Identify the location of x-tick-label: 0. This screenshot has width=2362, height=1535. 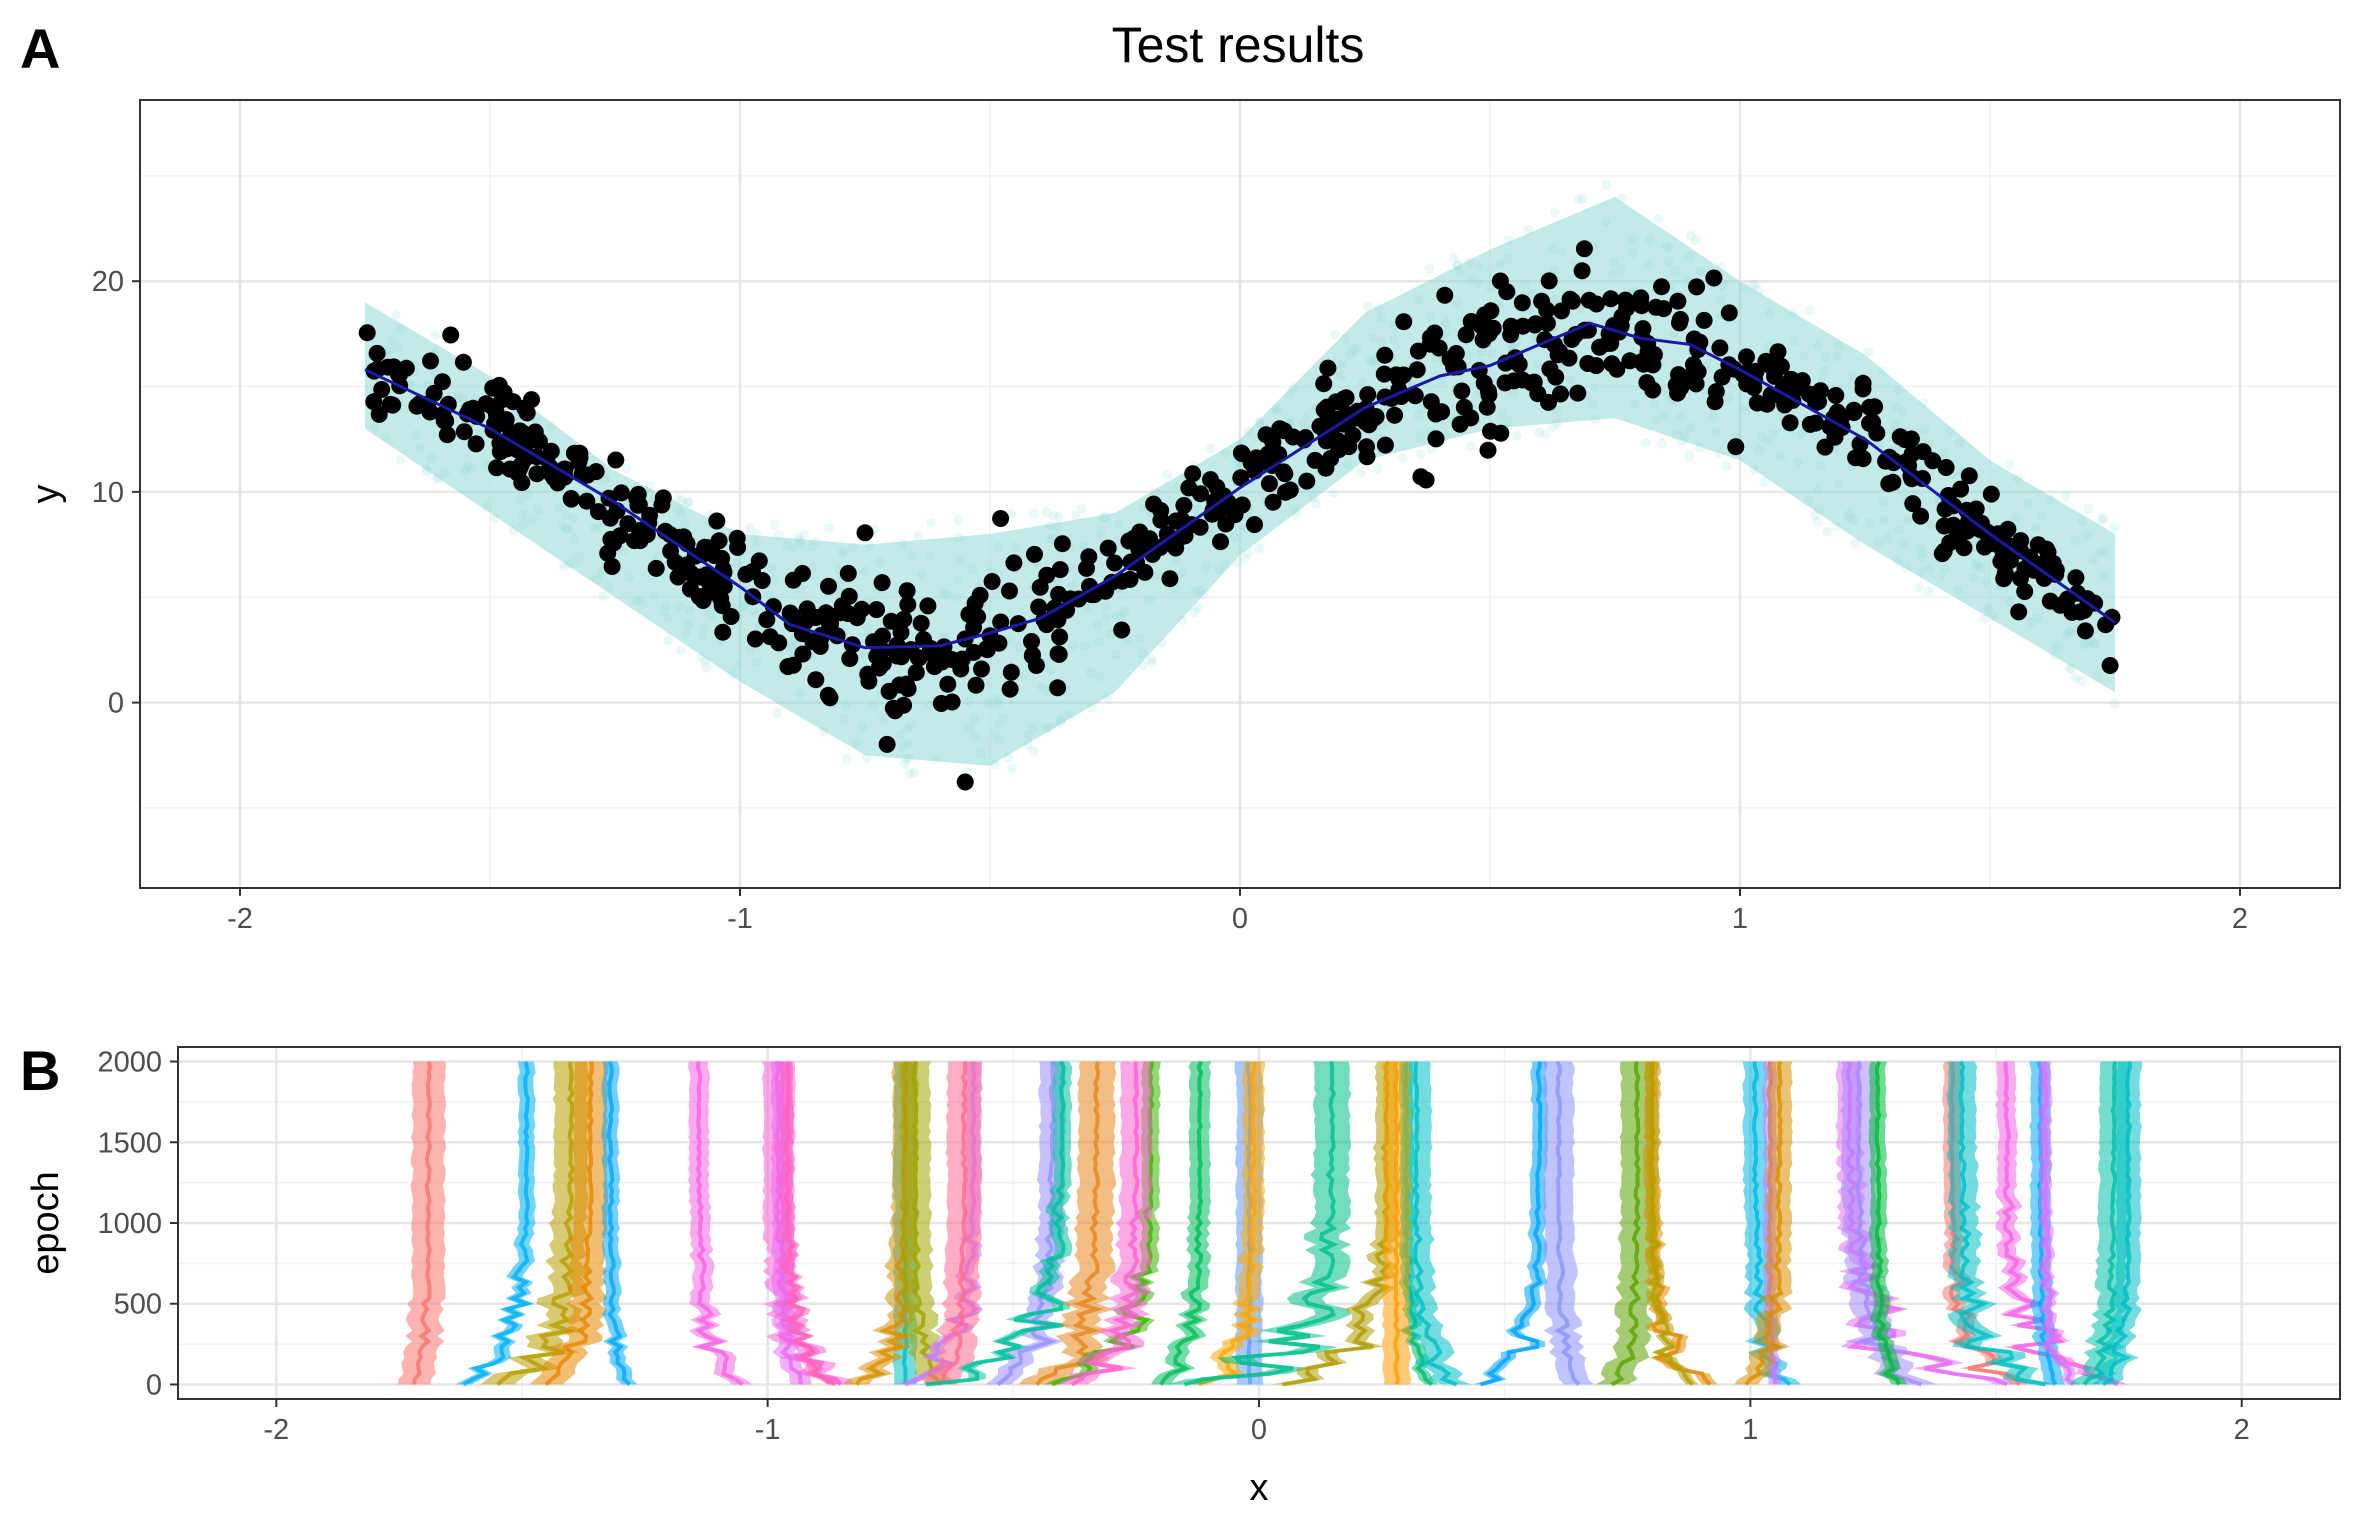
(1259, 1430).